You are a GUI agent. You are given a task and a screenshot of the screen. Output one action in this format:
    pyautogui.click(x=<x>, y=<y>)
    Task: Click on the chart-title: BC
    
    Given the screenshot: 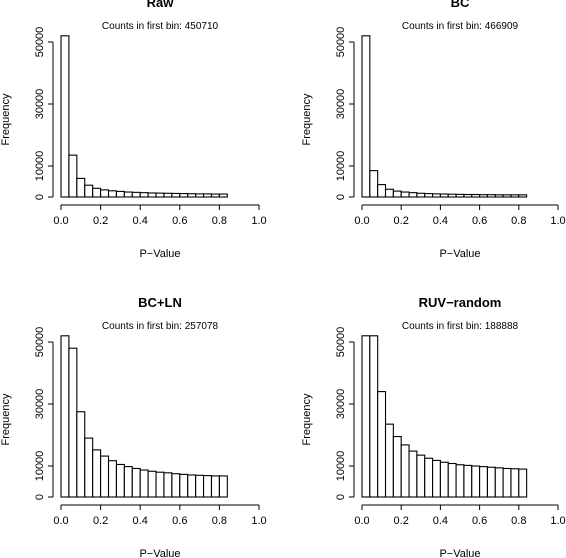 What is the action you would take?
    pyautogui.click(x=460, y=5)
    